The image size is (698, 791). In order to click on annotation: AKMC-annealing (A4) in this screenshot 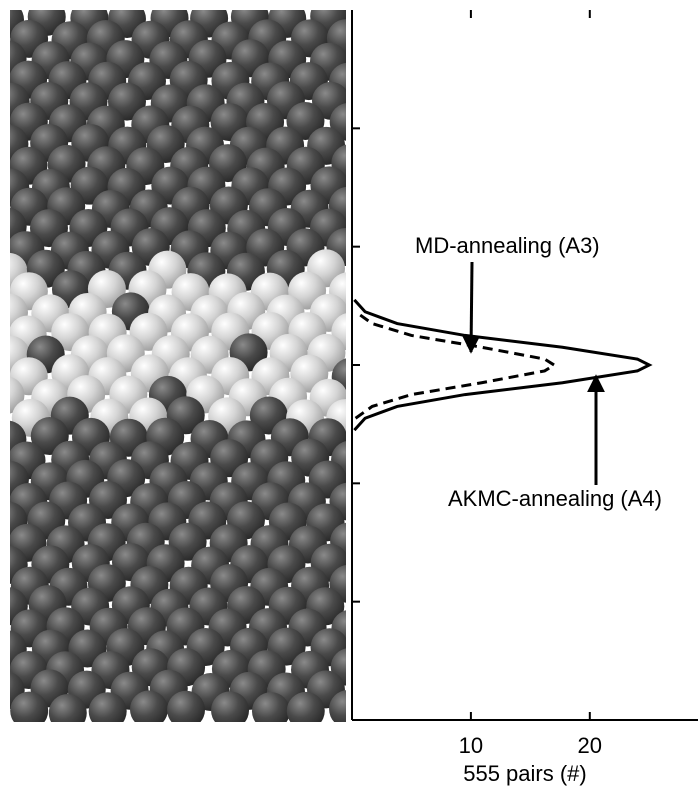, I will do `click(555, 498)`.